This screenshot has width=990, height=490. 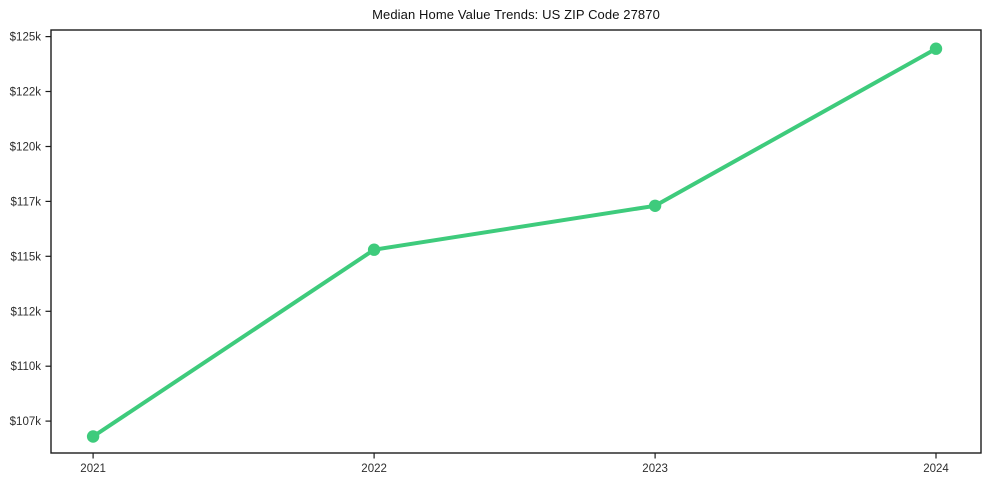 I want to click on data-point-2021, so click(x=93, y=436).